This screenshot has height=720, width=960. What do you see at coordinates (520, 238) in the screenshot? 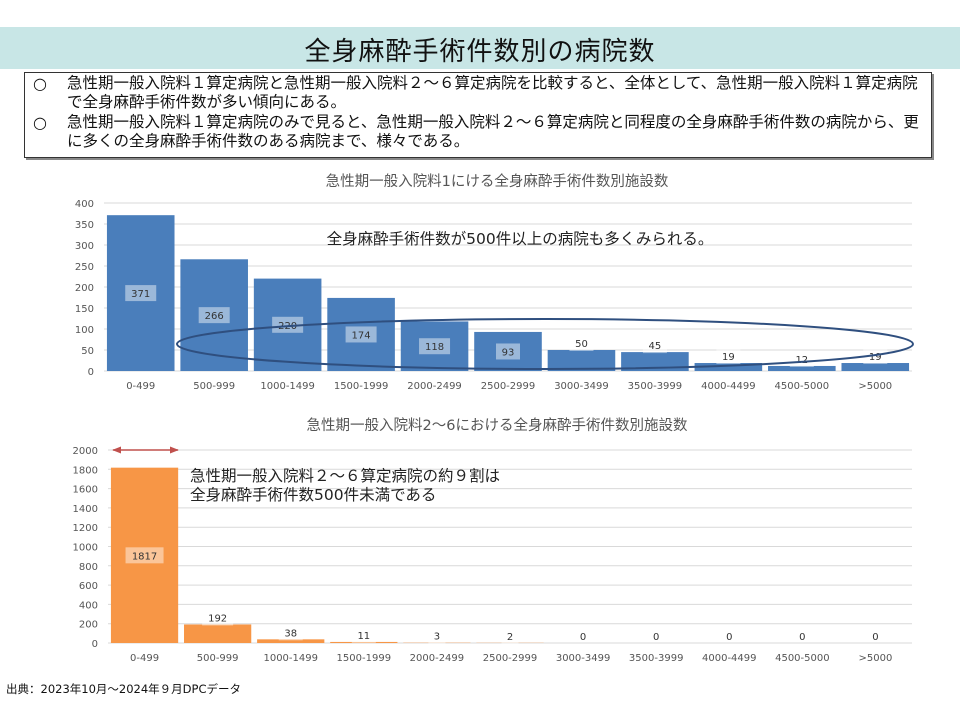
I see `chart-annotation: 全身麻酔手術件数が500件以上の病院も多くみられる。` at bounding box center [520, 238].